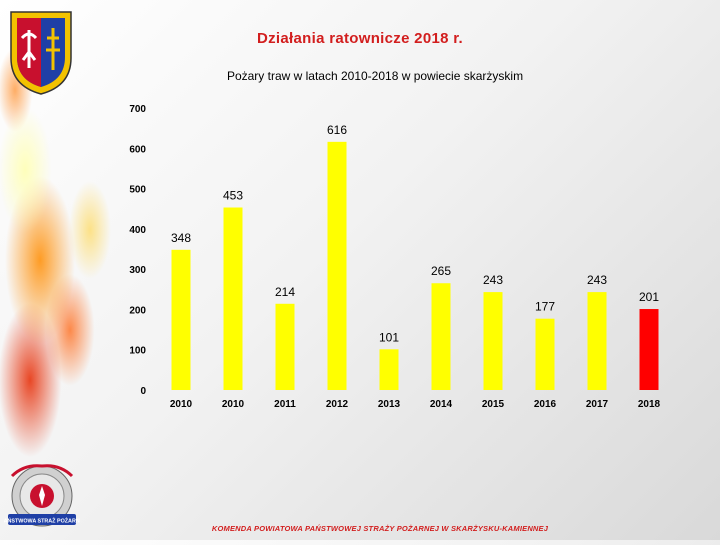 This screenshot has height=545, width=720. What do you see at coordinates (41, 53) in the screenshot?
I see `coat-of-arms-icon` at bounding box center [41, 53].